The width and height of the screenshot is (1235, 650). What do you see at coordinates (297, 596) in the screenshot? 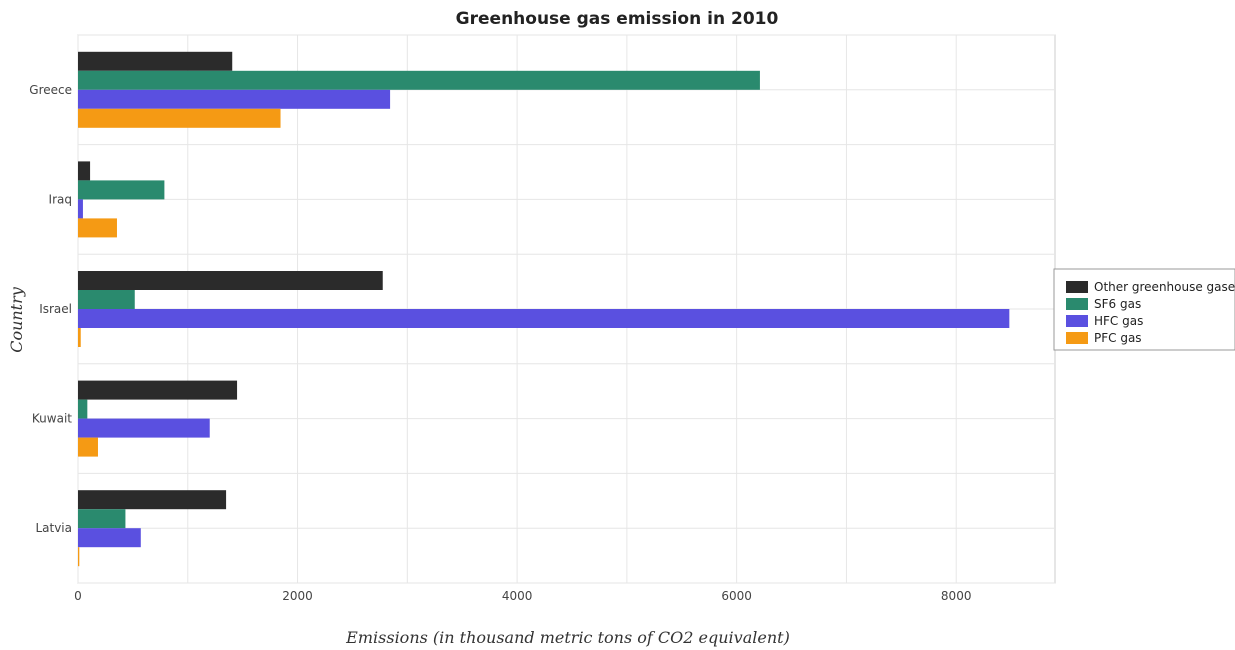
I see `x-tick-label: 2000` at bounding box center [297, 596].